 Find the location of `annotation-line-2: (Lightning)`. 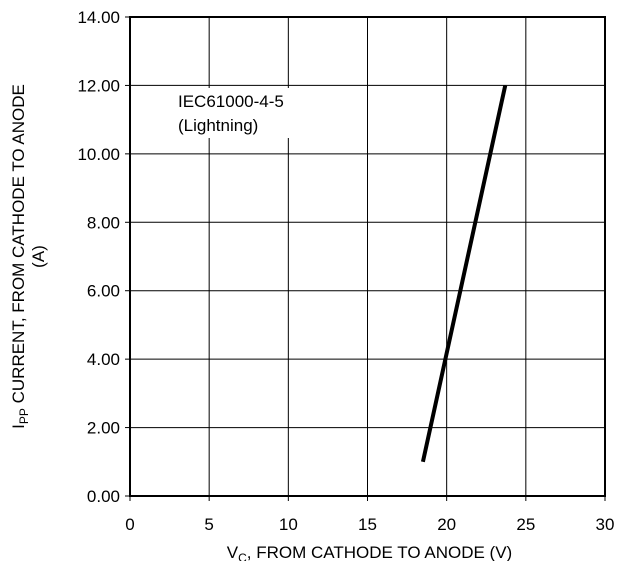

annotation-line-2: (Lightning) is located at coordinates (218, 125).